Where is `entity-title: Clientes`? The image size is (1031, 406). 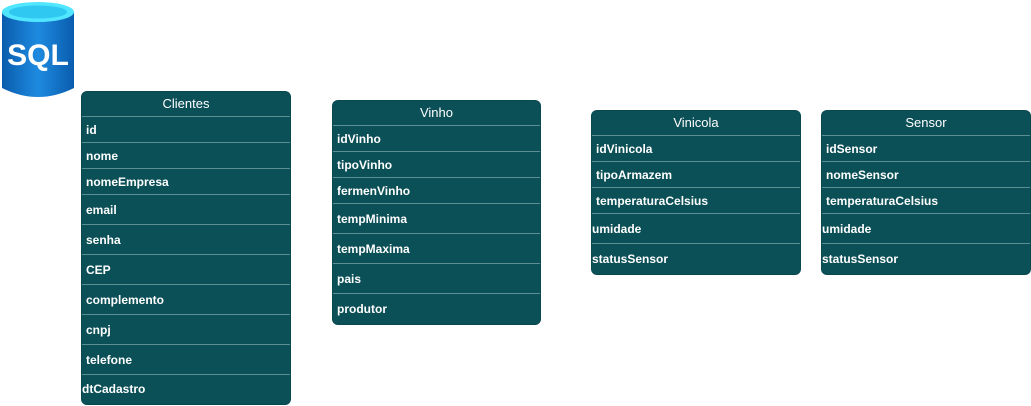
entity-title: Clientes is located at coordinates (186, 104).